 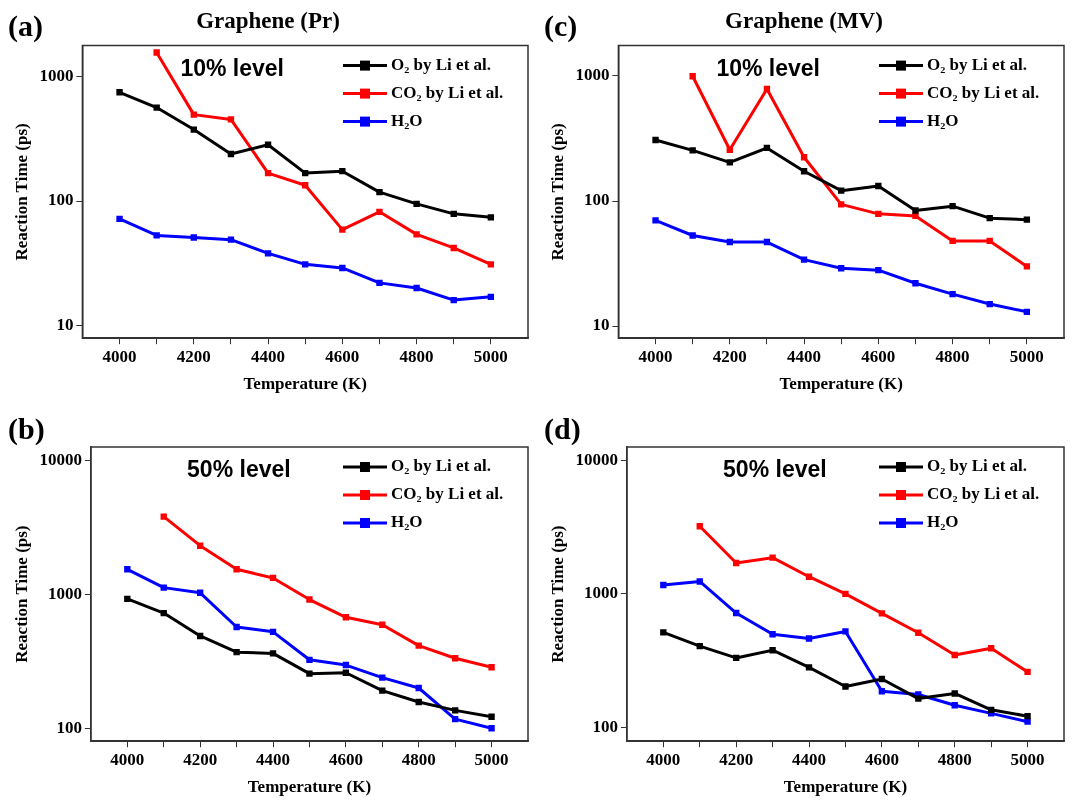 What do you see at coordinates (841, 384) in the screenshot?
I see `x-axis-title: Temperature (K)` at bounding box center [841, 384].